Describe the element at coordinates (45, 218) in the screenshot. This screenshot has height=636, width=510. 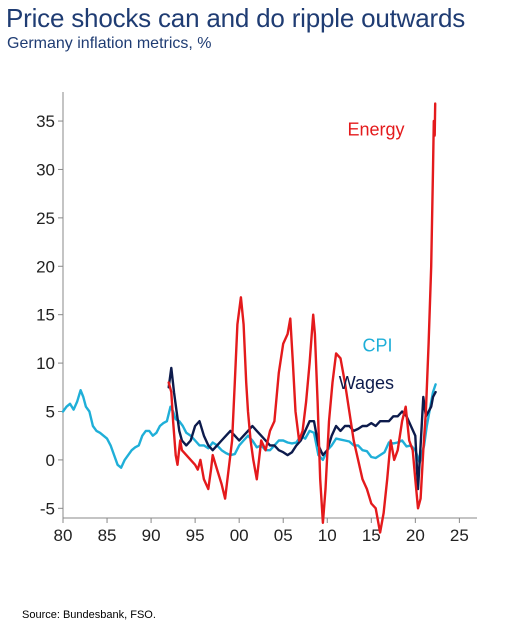
I see `y-tick-label: 25` at that location.